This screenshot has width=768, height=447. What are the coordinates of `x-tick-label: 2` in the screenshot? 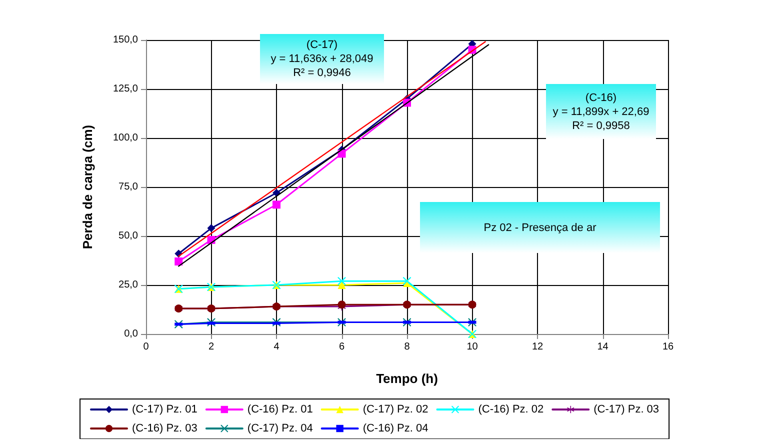 It's located at (211, 347).